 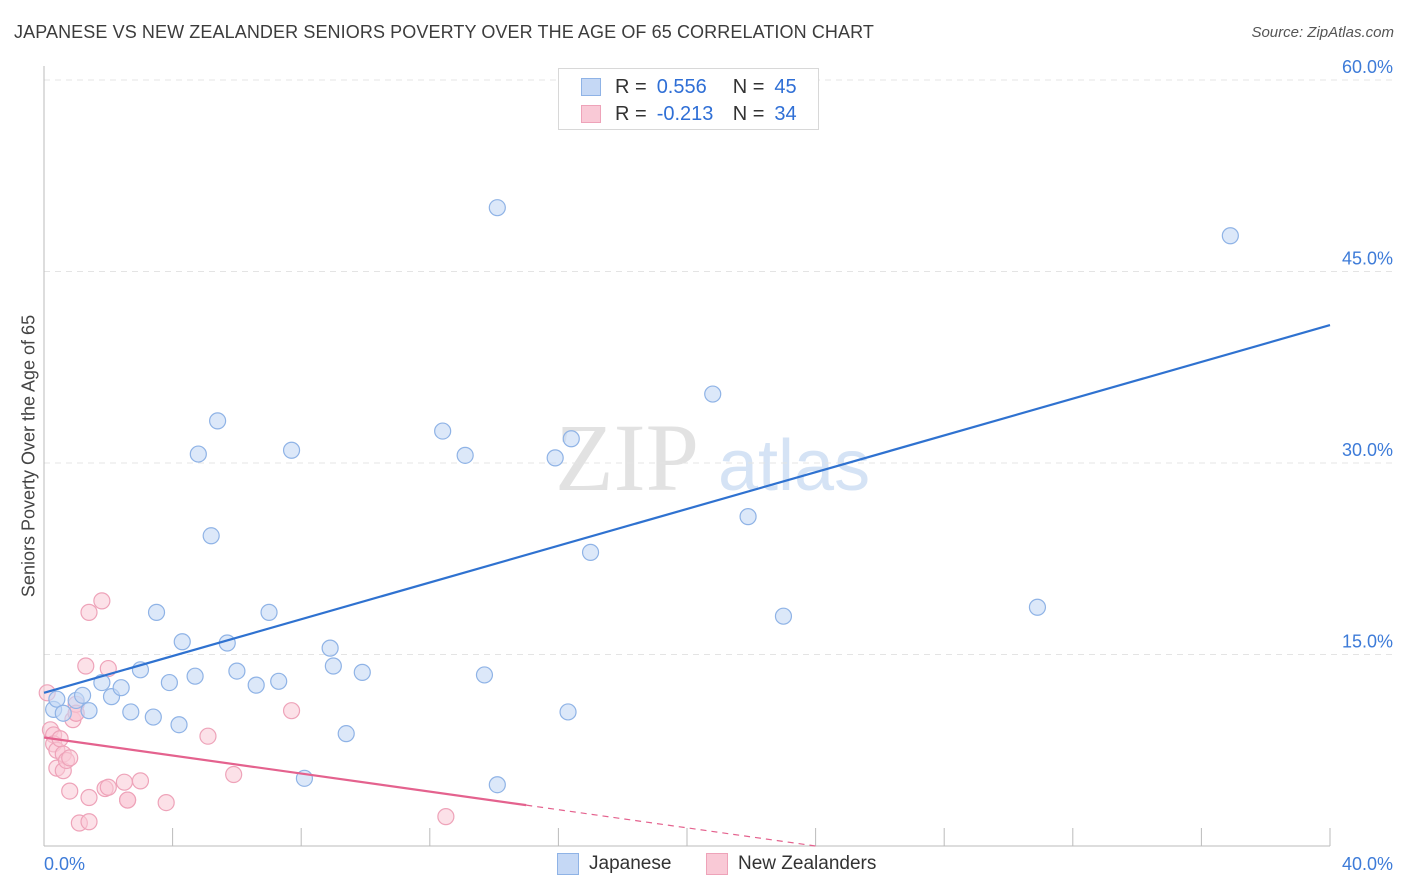 What do you see at coordinates (591, 87) in the screenshot?
I see `japanese-swatch` at bounding box center [591, 87].